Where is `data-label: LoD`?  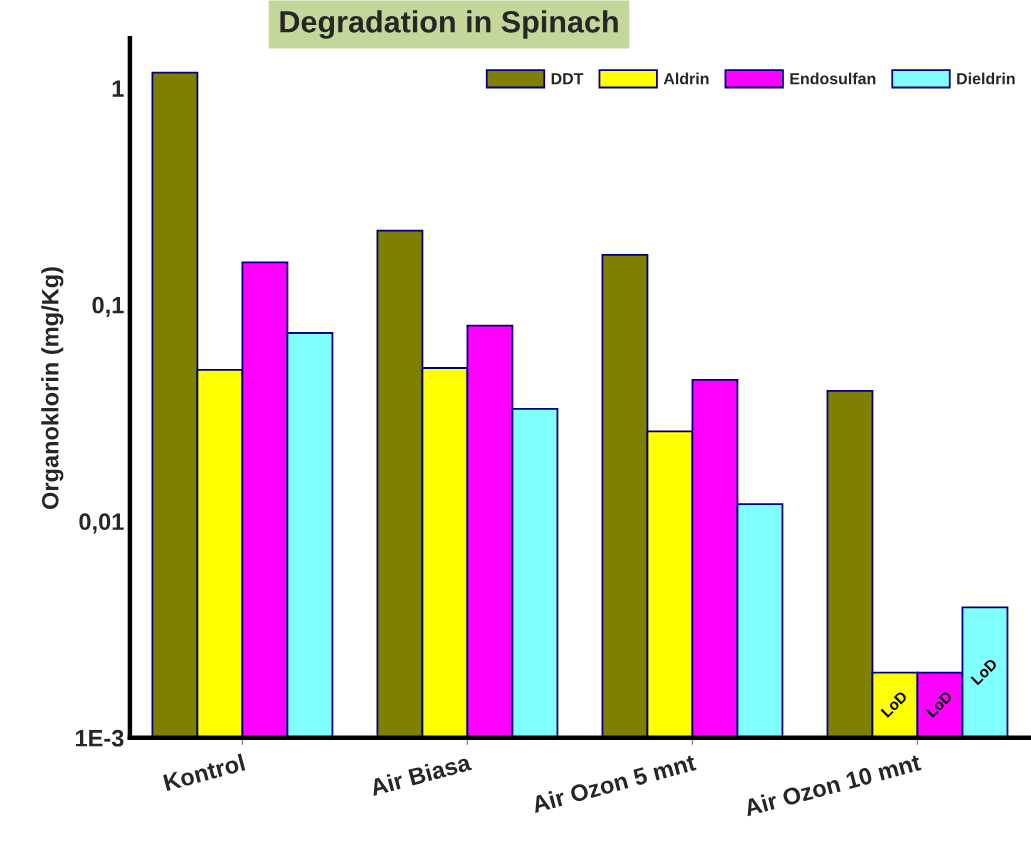
data-label: LoD is located at coordinates (984, 671).